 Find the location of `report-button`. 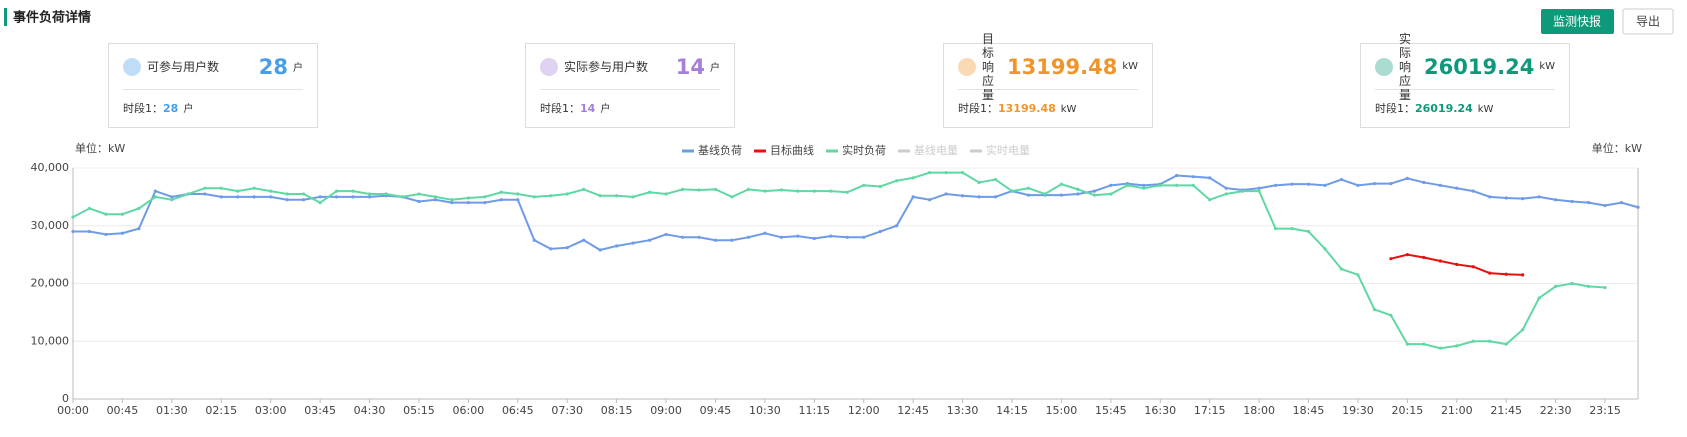

report-button is located at coordinates (1577, 21).